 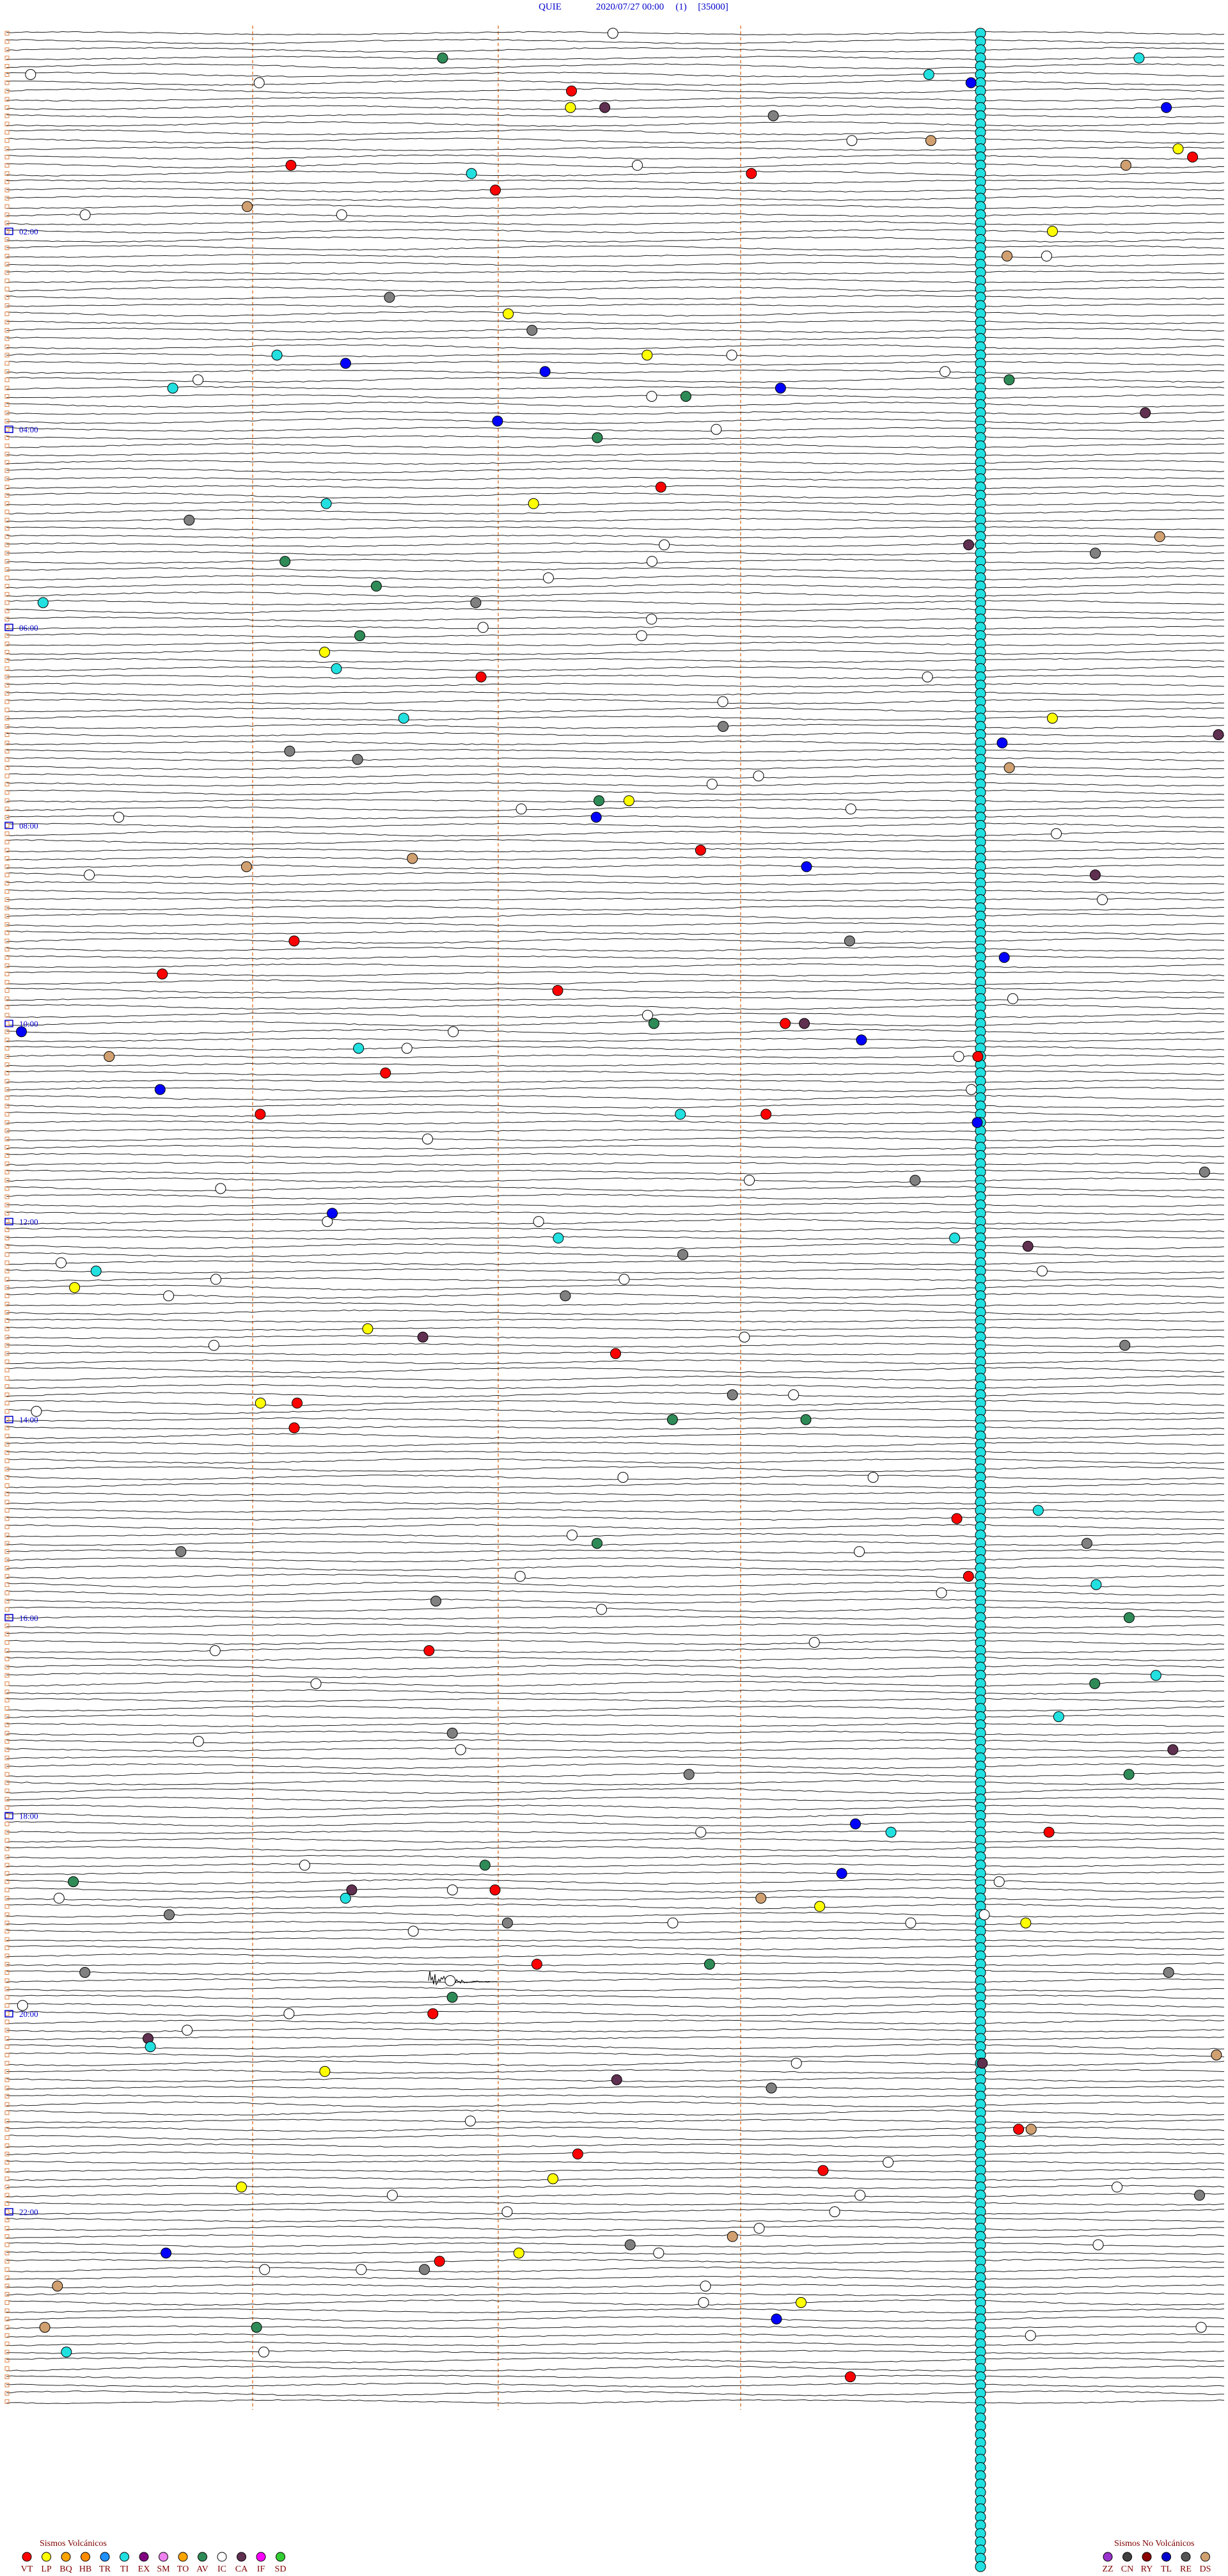 What do you see at coordinates (8, 1419) in the screenshot?
I see `hour-marker` at bounding box center [8, 1419].